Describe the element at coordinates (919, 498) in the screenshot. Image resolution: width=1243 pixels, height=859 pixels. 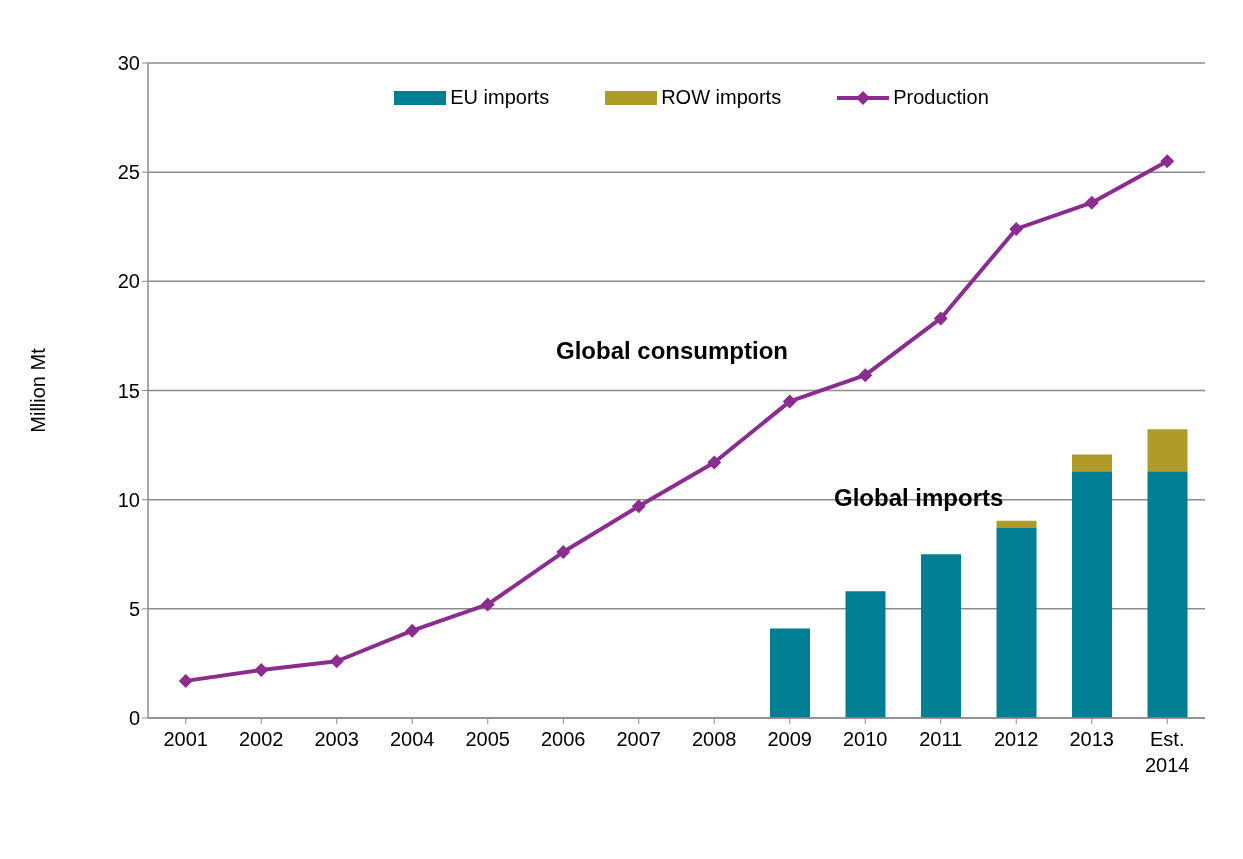
I see `annotation: Global imports` at that location.